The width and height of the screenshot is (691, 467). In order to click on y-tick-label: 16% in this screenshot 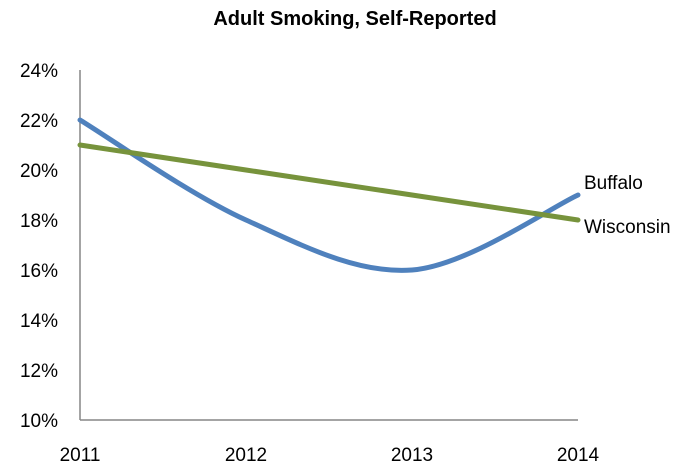, I will do `click(39, 271)`.